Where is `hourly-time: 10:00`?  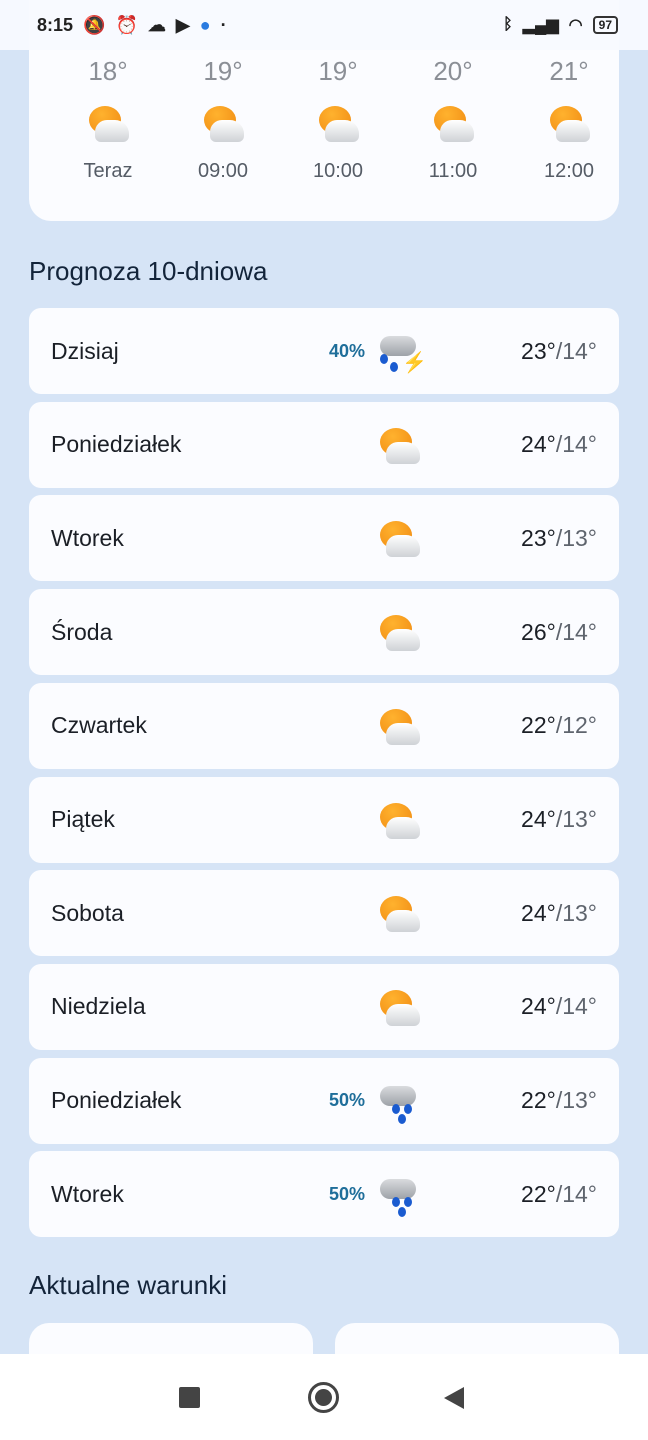
hourly-time: 10:00 is located at coordinates (338, 171).